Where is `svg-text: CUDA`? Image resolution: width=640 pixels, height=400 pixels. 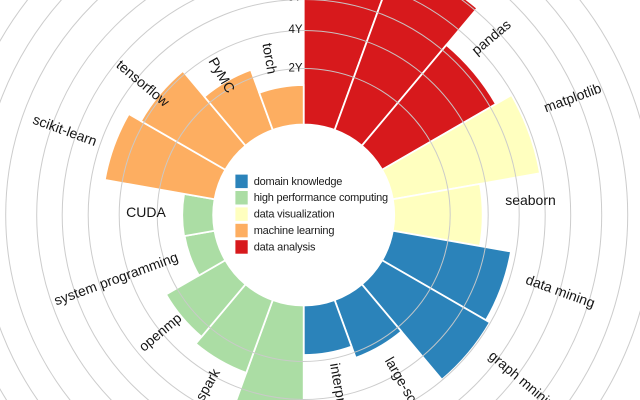 svg-text: CUDA is located at coordinates (146, 212).